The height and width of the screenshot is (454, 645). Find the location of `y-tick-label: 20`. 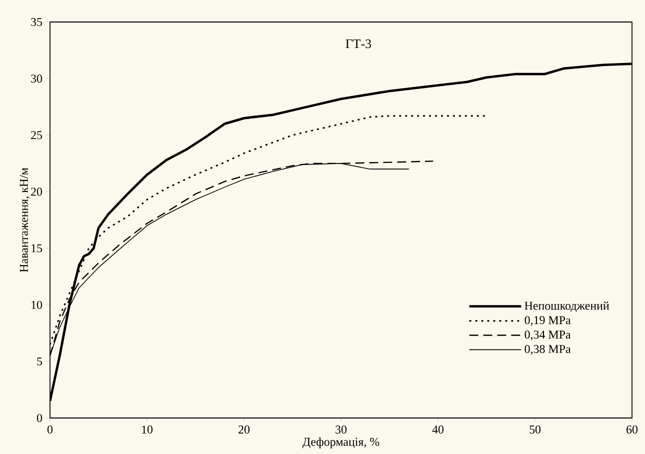

y-tick-label: 20 is located at coordinates (36, 192).